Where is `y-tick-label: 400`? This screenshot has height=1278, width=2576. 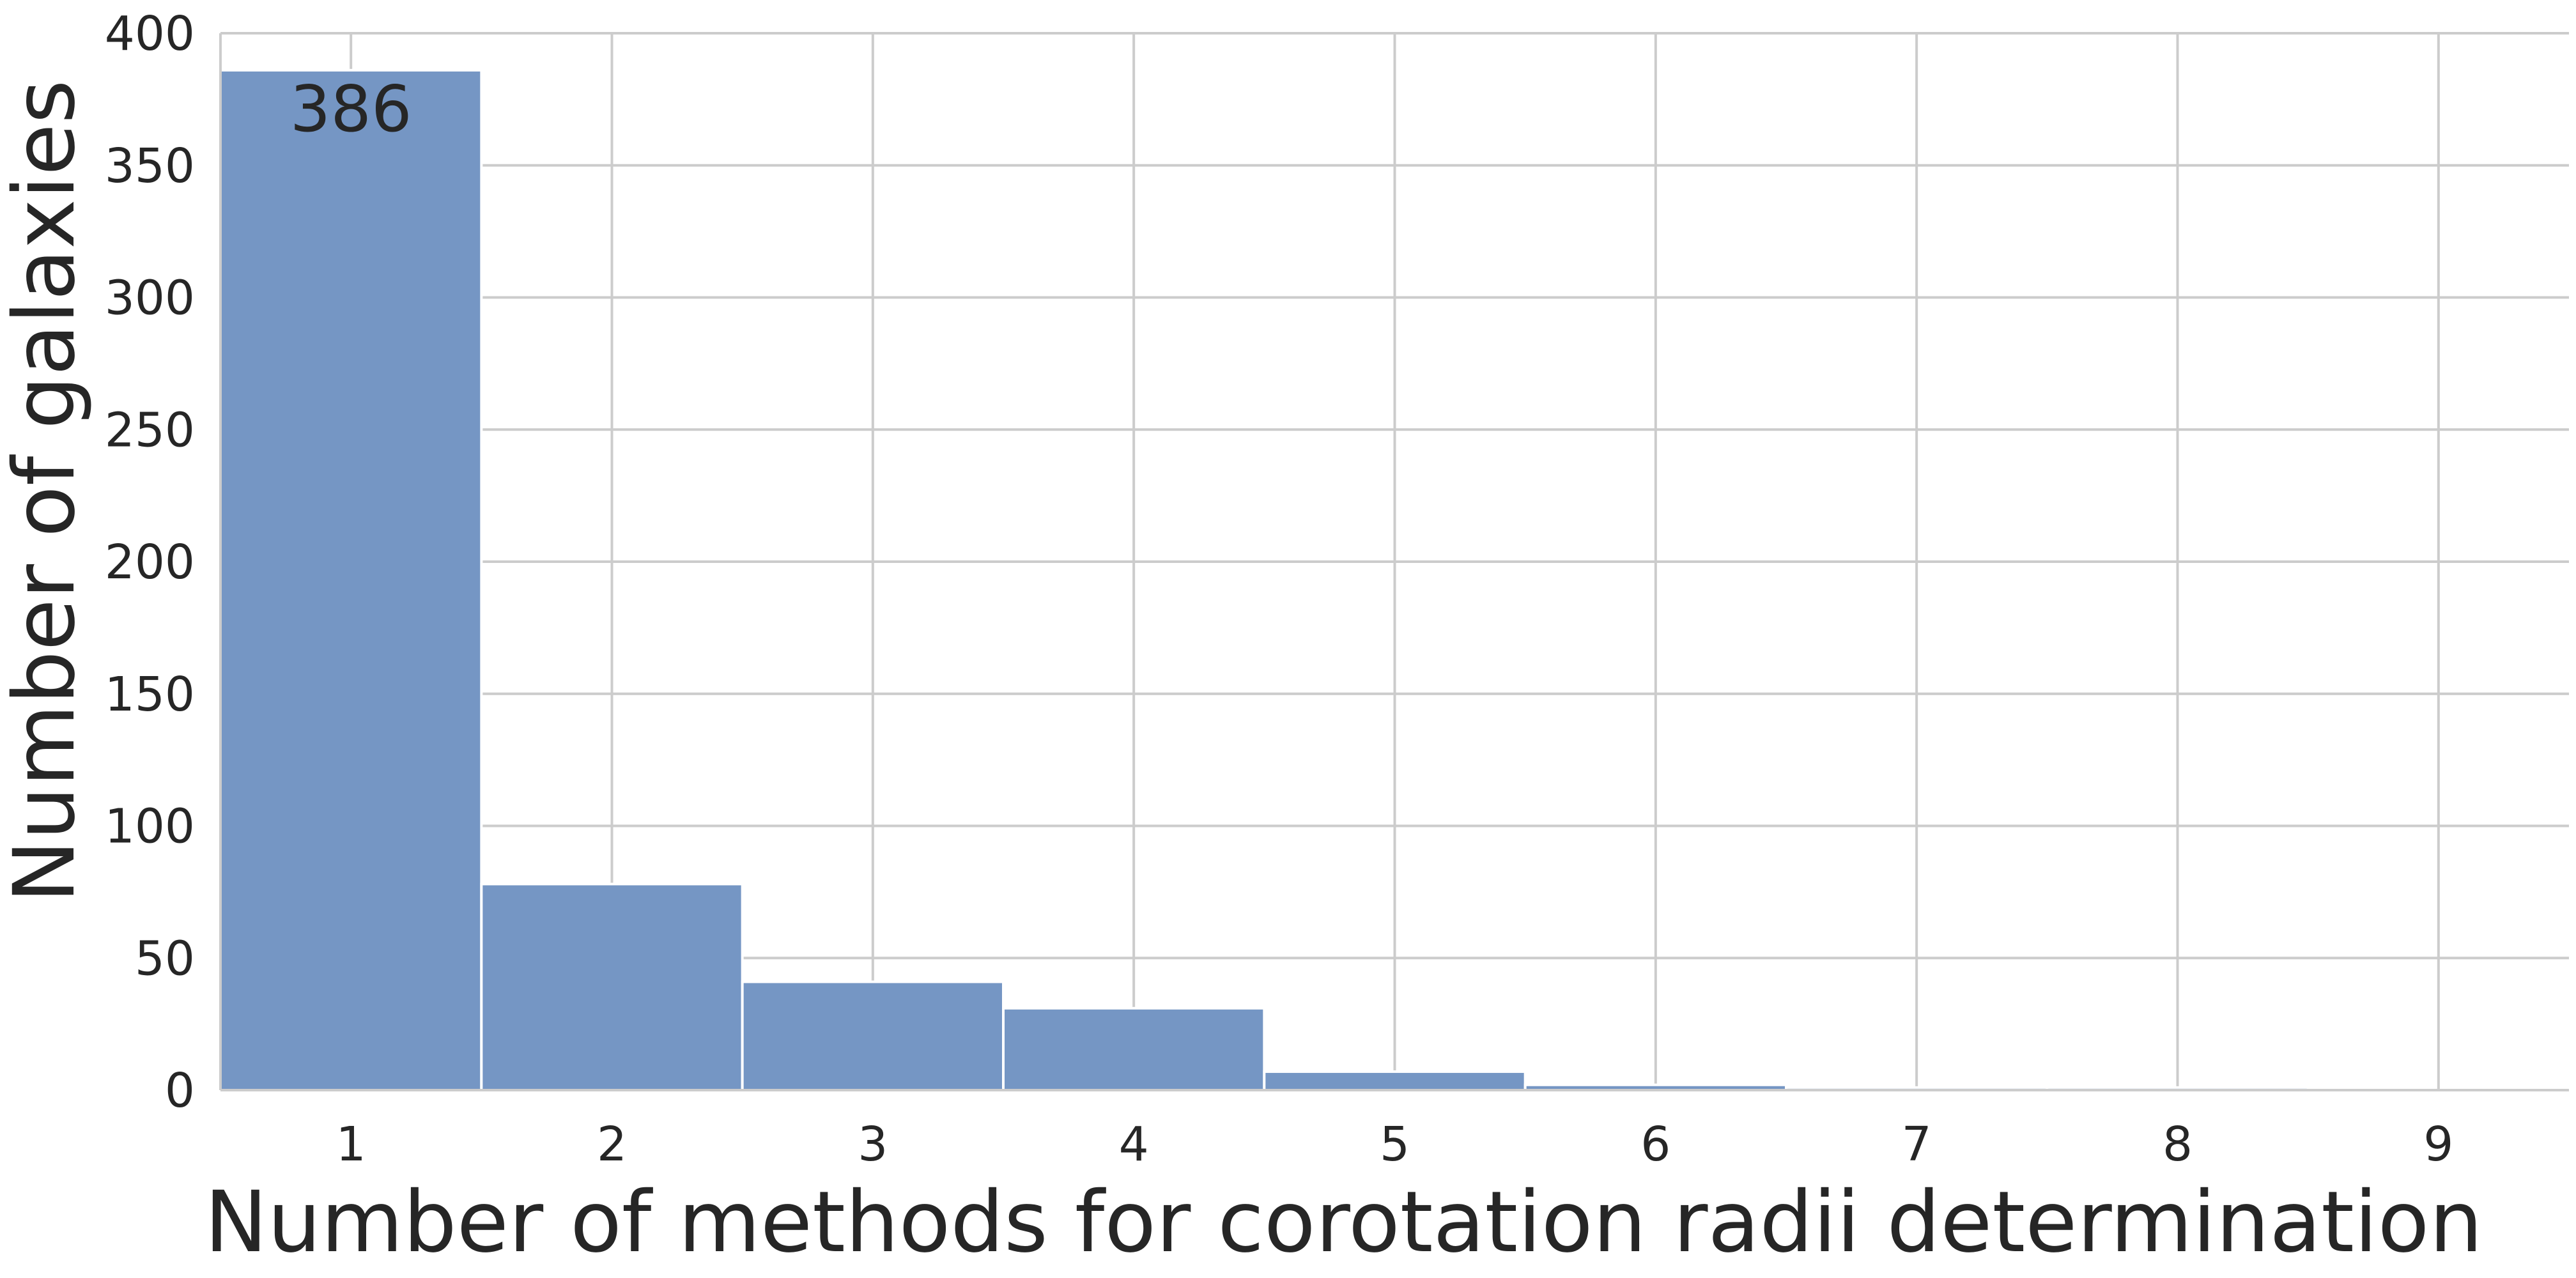
y-tick-label: 400 is located at coordinates (150, 33).